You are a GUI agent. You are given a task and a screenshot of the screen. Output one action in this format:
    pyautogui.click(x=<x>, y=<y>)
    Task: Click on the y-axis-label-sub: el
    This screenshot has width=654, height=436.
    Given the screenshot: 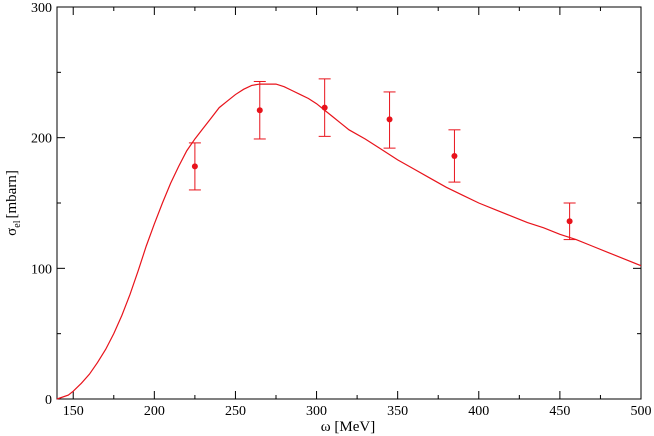 What is the action you would take?
    pyautogui.click(x=17, y=223)
    